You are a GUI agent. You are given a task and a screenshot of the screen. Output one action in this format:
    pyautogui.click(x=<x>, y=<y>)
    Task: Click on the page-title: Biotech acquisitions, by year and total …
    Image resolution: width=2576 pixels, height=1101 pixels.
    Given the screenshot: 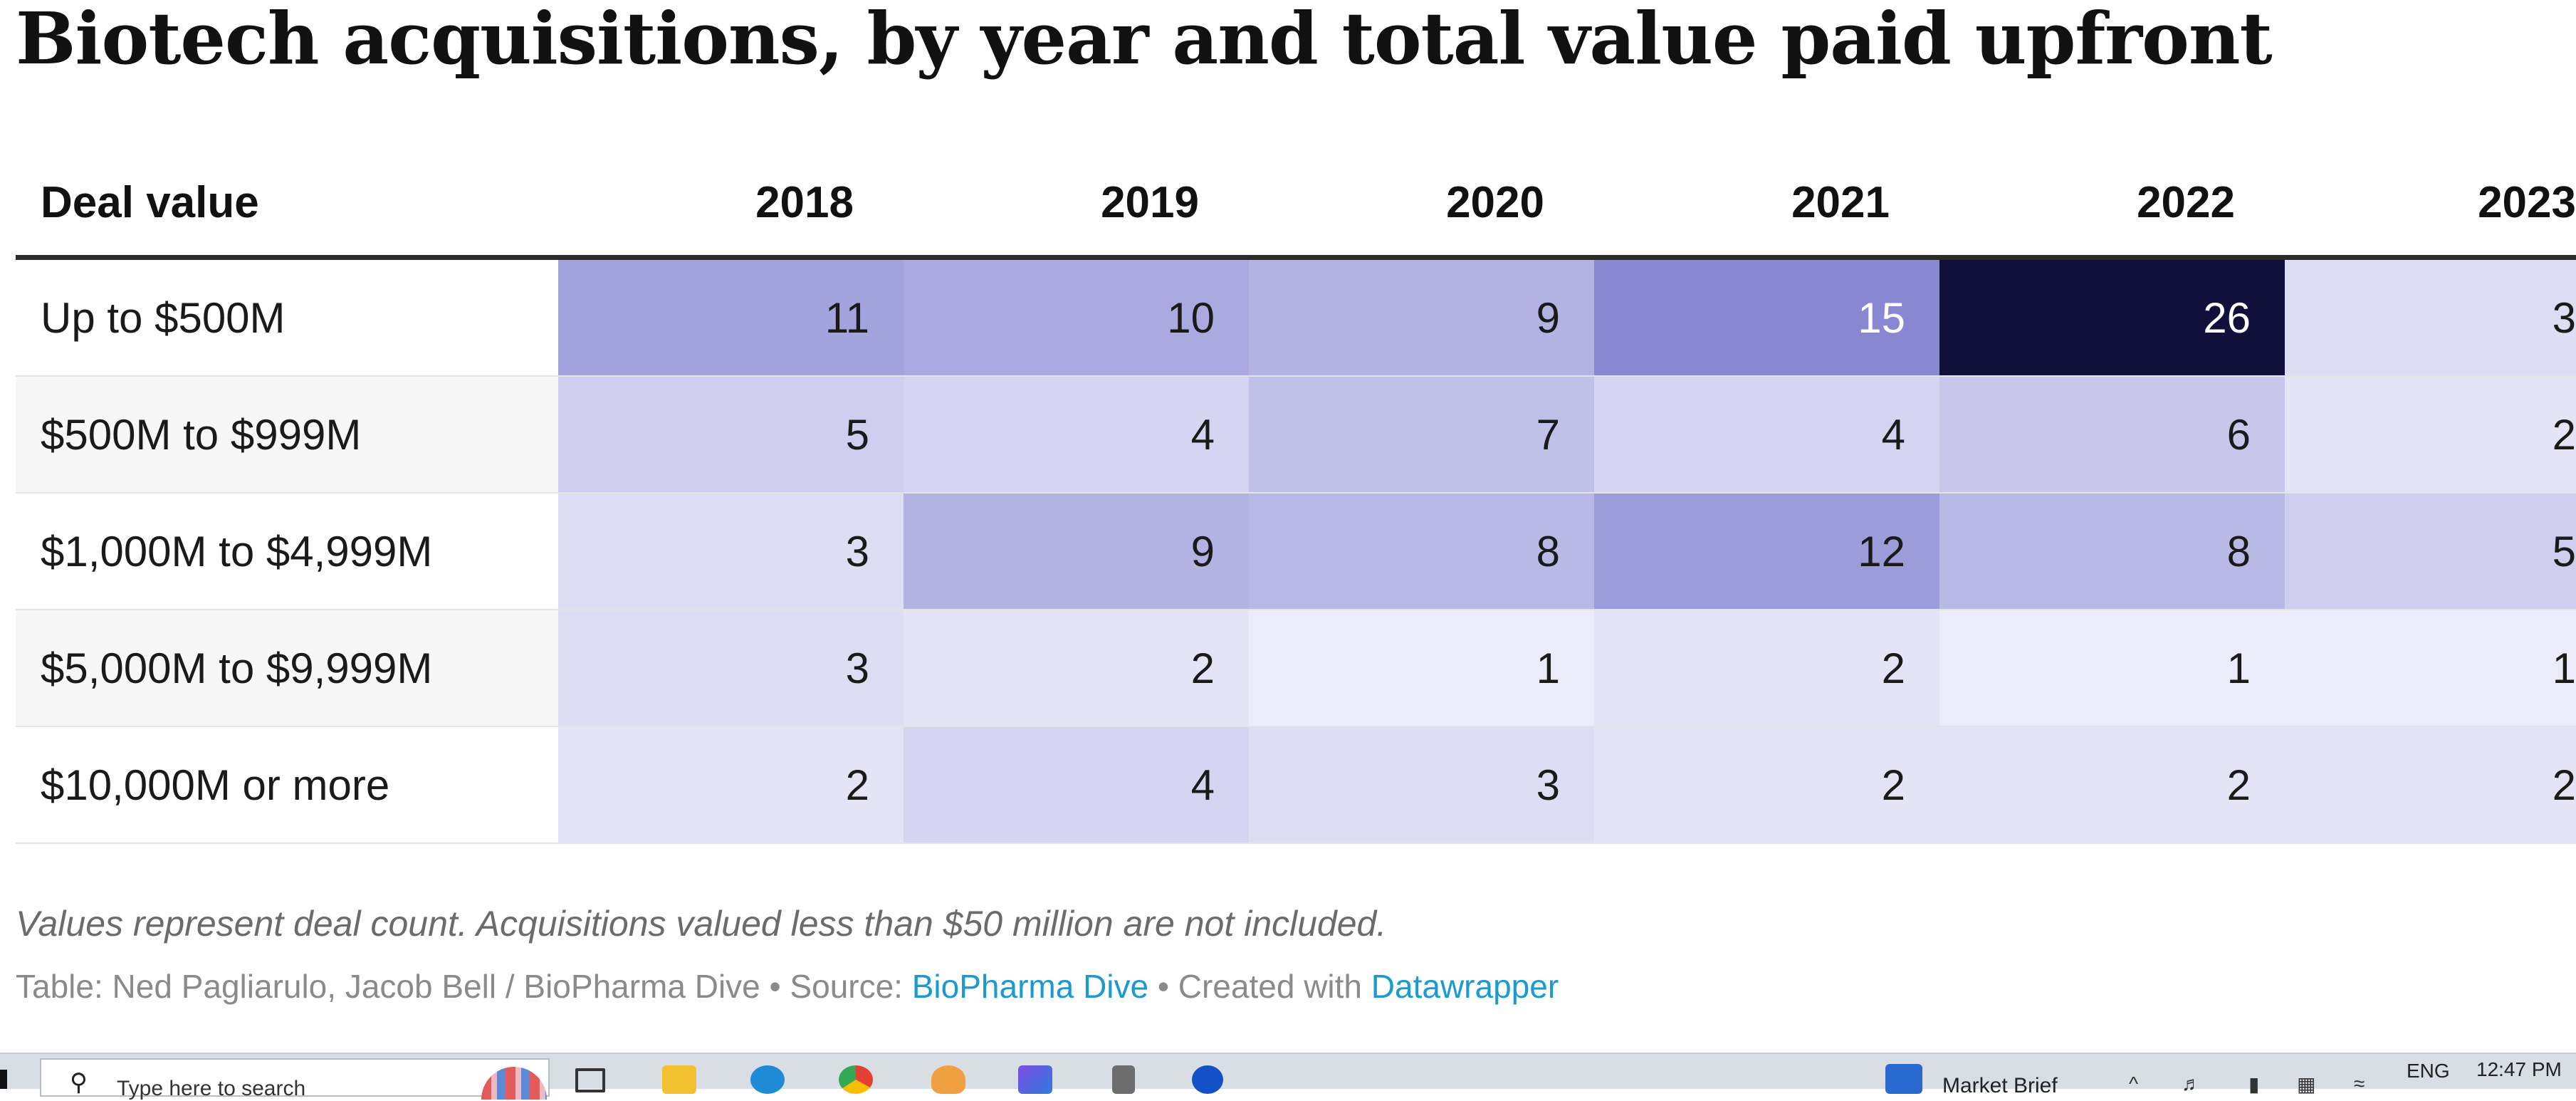 What is the action you would take?
    pyautogui.click(x=1144, y=40)
    